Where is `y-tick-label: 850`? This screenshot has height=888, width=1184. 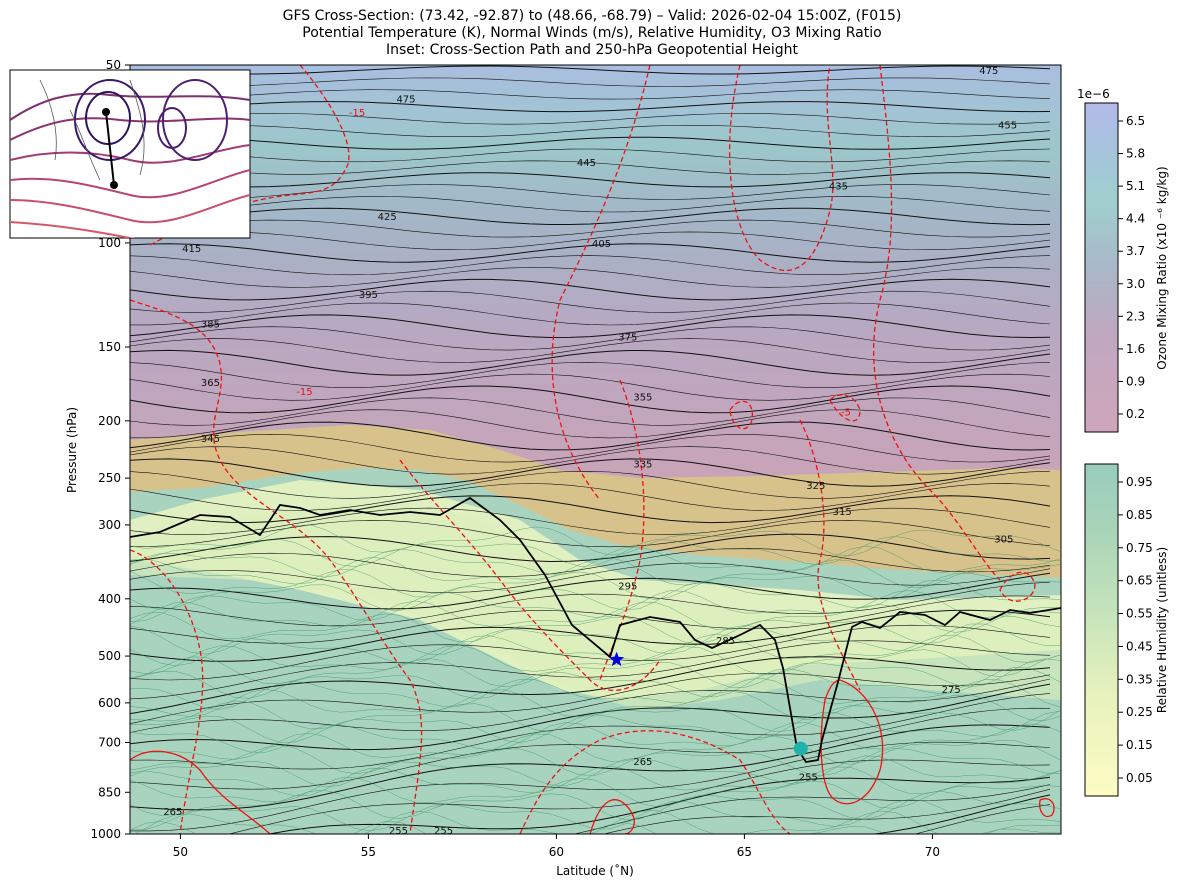 y-tick-label: 850 is located at coordinates (109, 792).